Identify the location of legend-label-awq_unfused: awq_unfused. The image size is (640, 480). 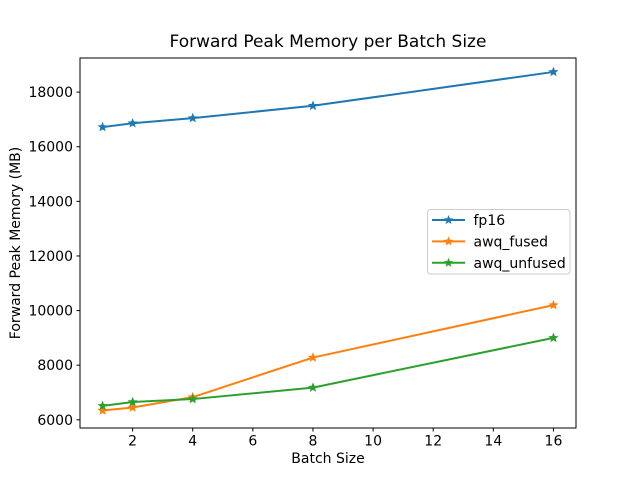
(520, 264).